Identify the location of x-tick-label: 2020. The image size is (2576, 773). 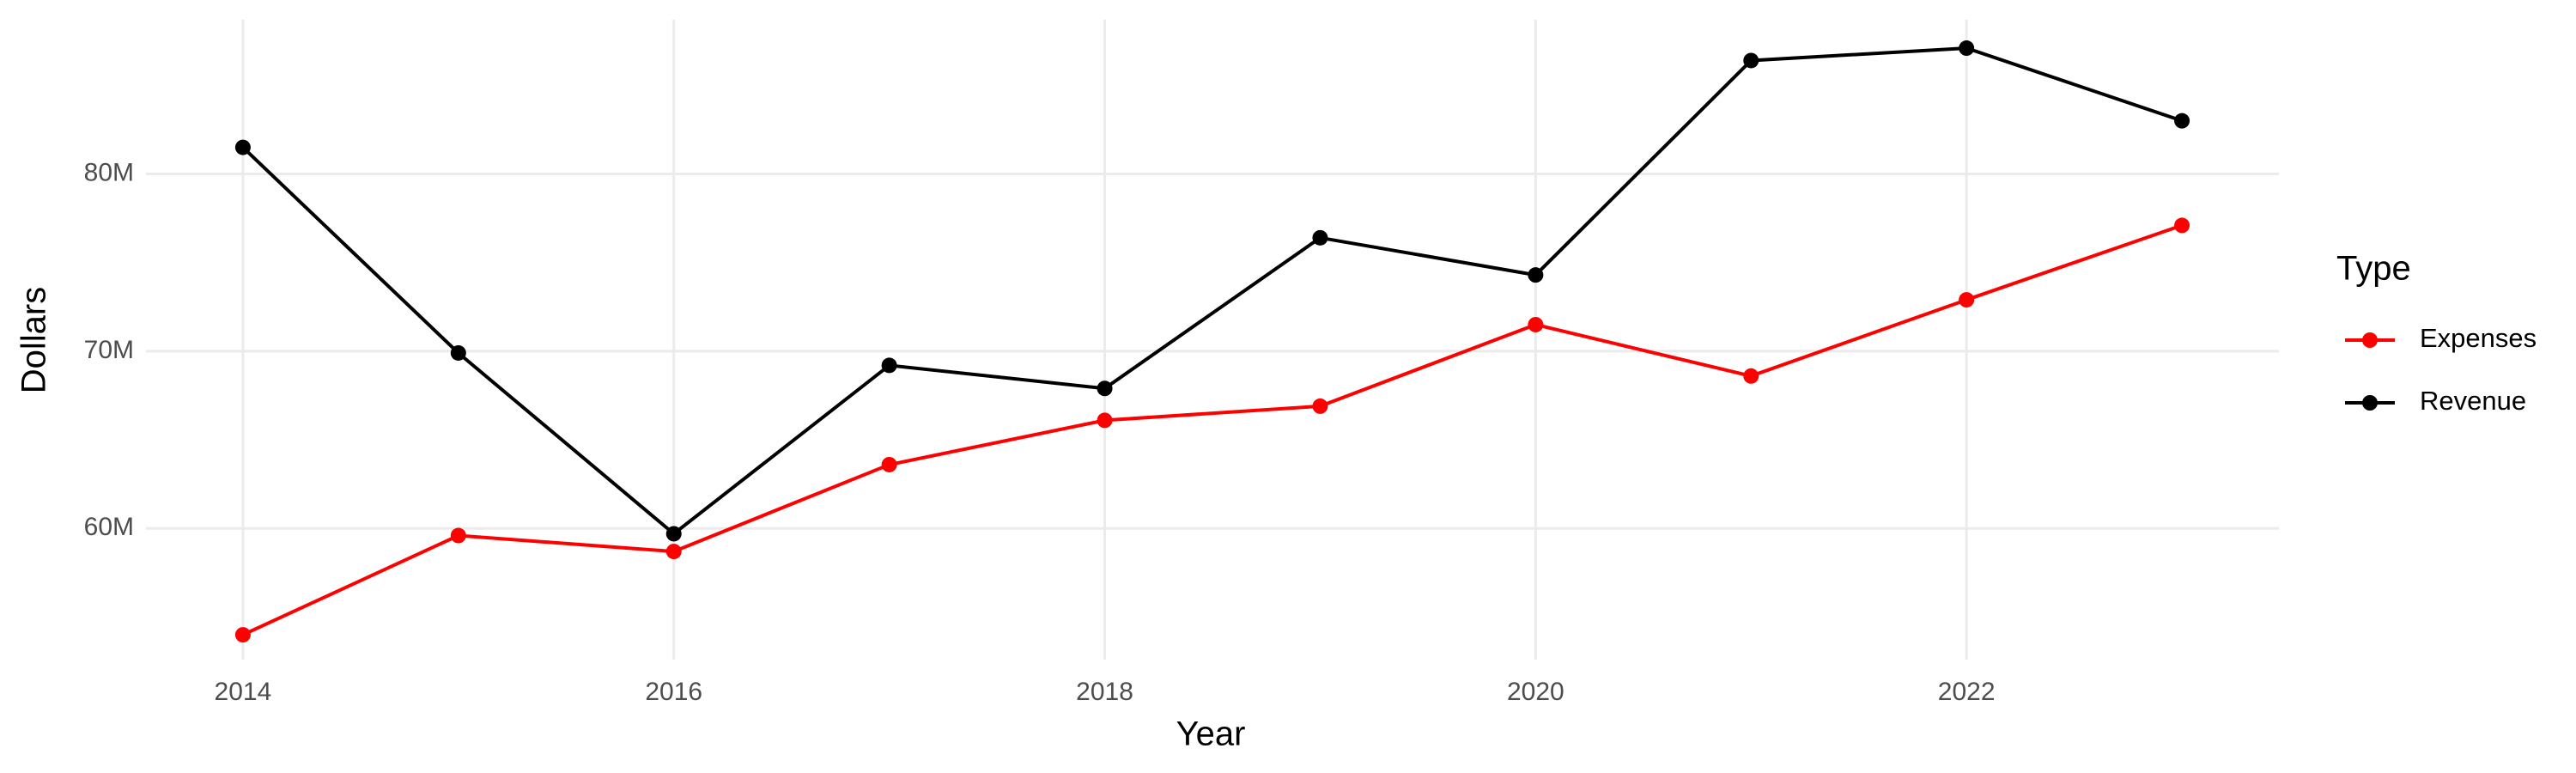
(1535, 692).